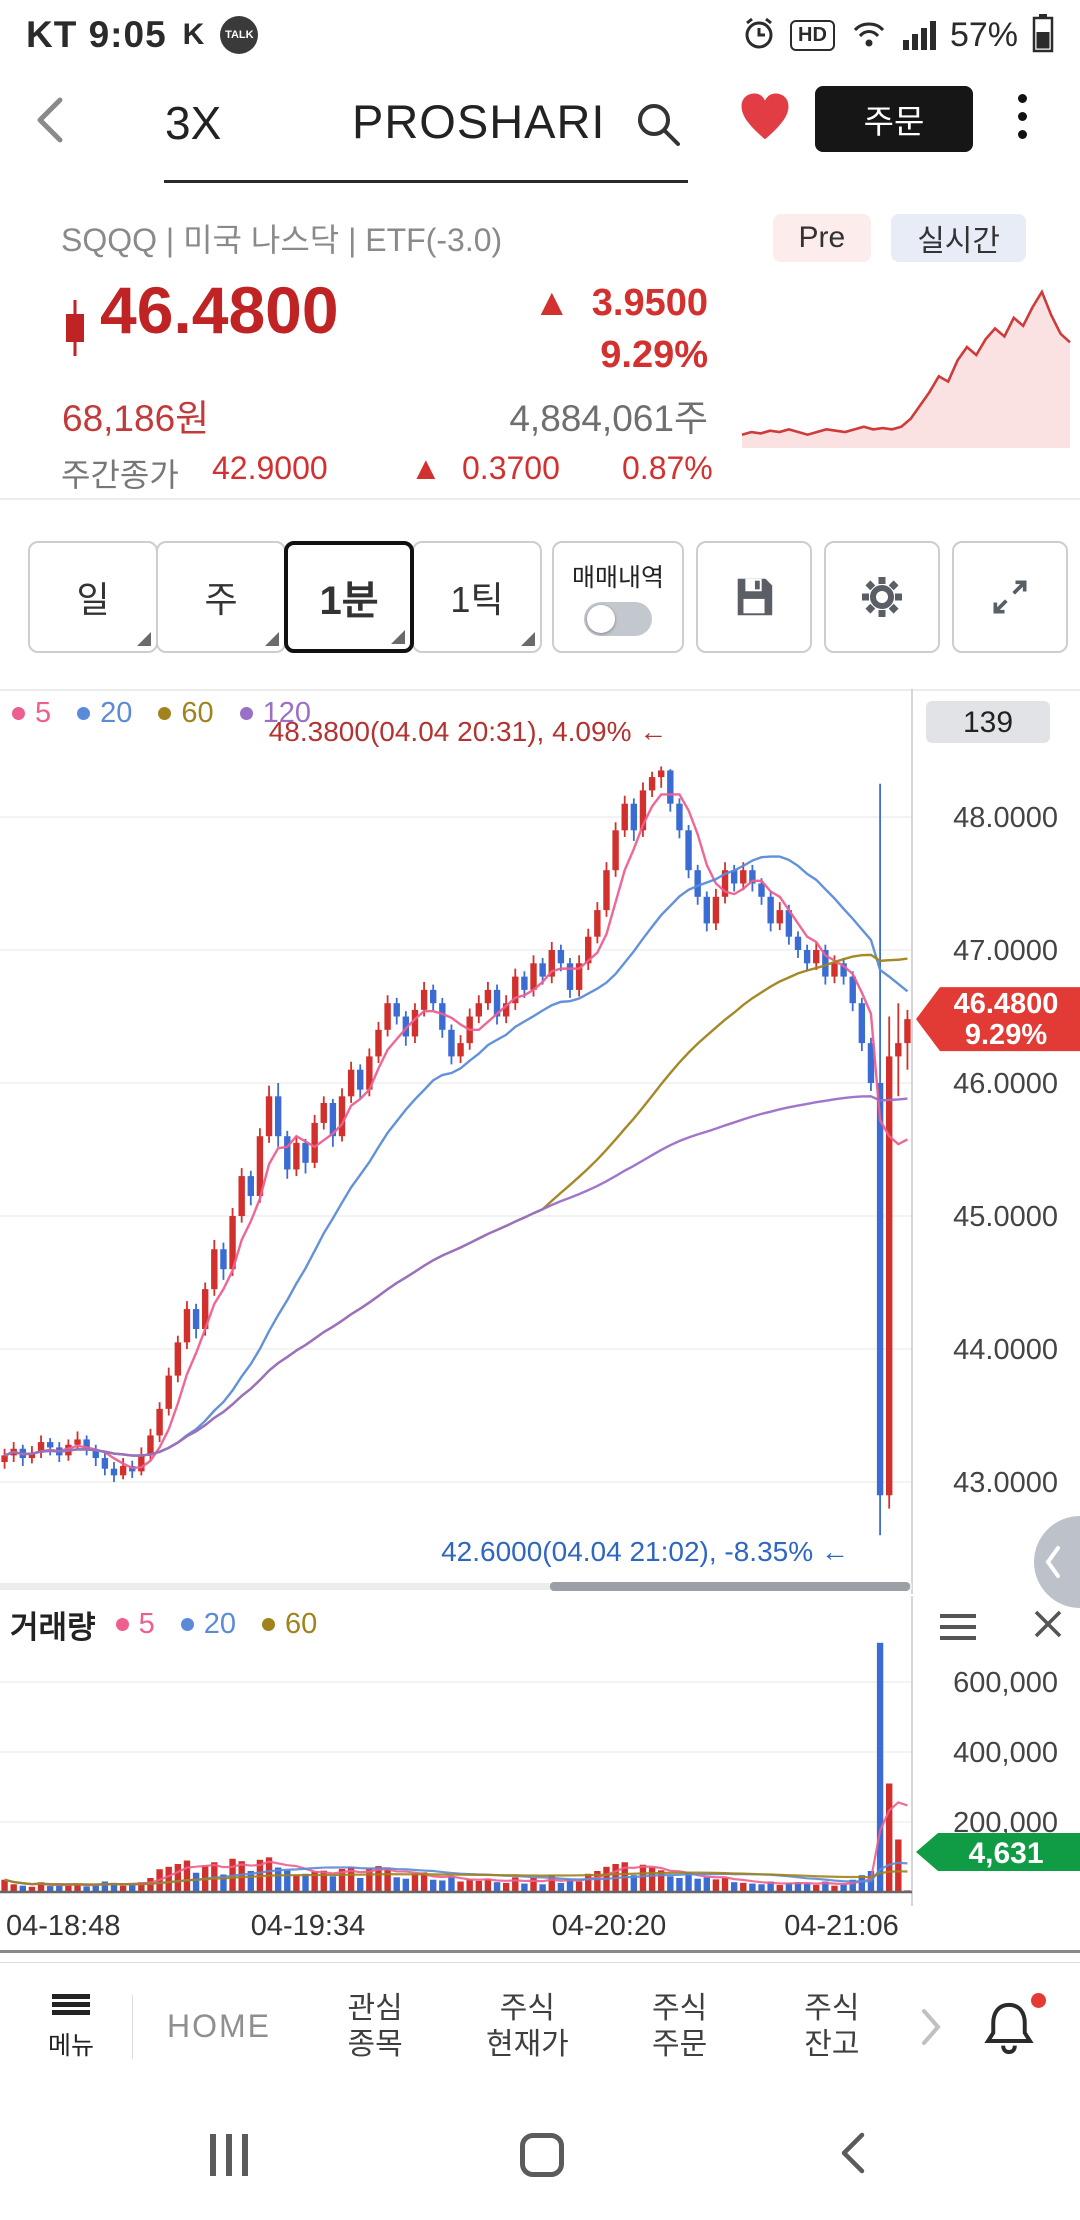 The width and height of the screenshot is (1080, 2220). I want to click on battery-percent: 57%, so click(983, 34).